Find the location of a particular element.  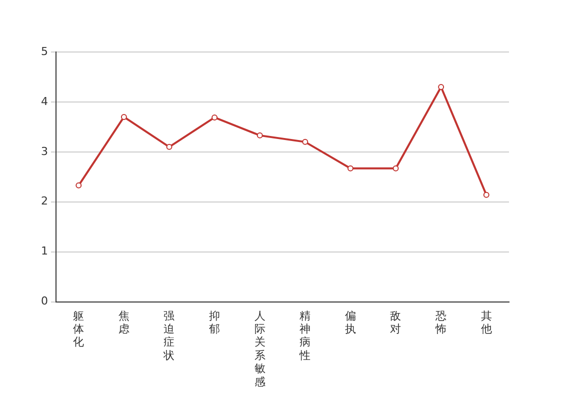

y-tick-label: 5 is located at coordinates (44, 51).